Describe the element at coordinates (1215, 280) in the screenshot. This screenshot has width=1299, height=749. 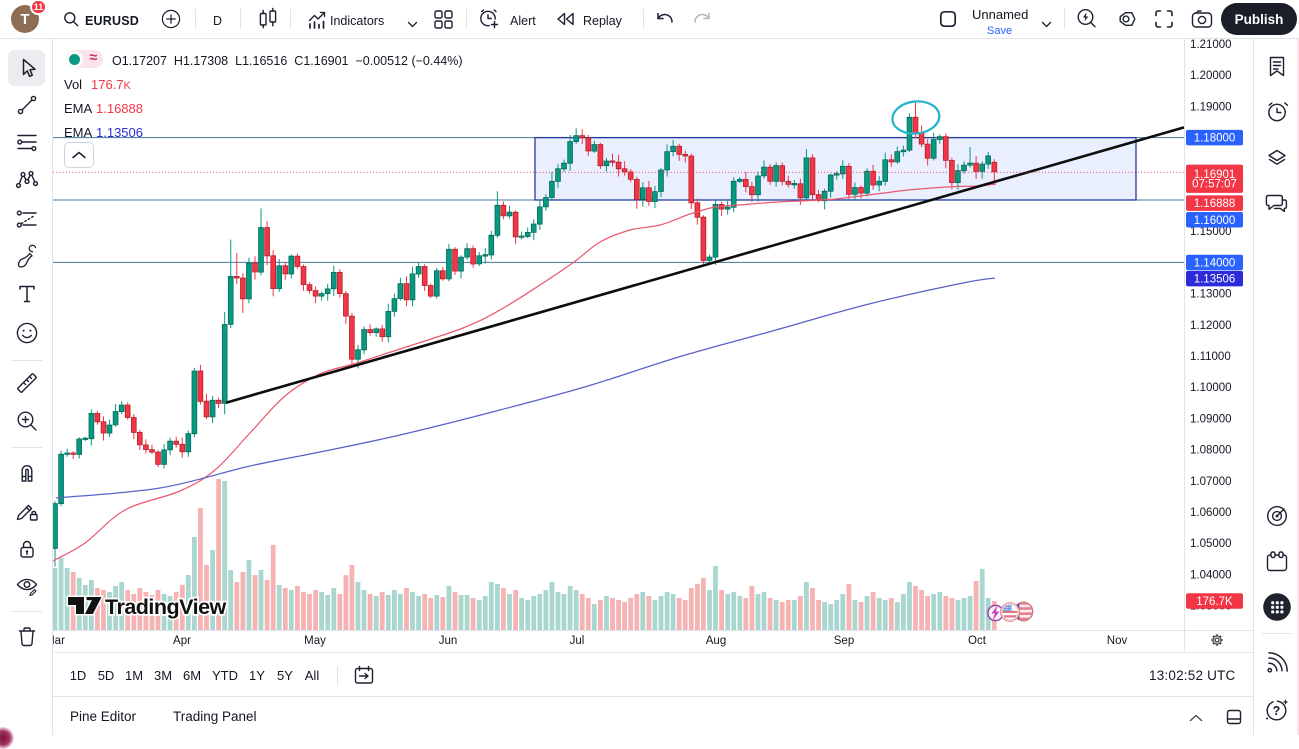
I see `svg-text: 1.13506` at that location.